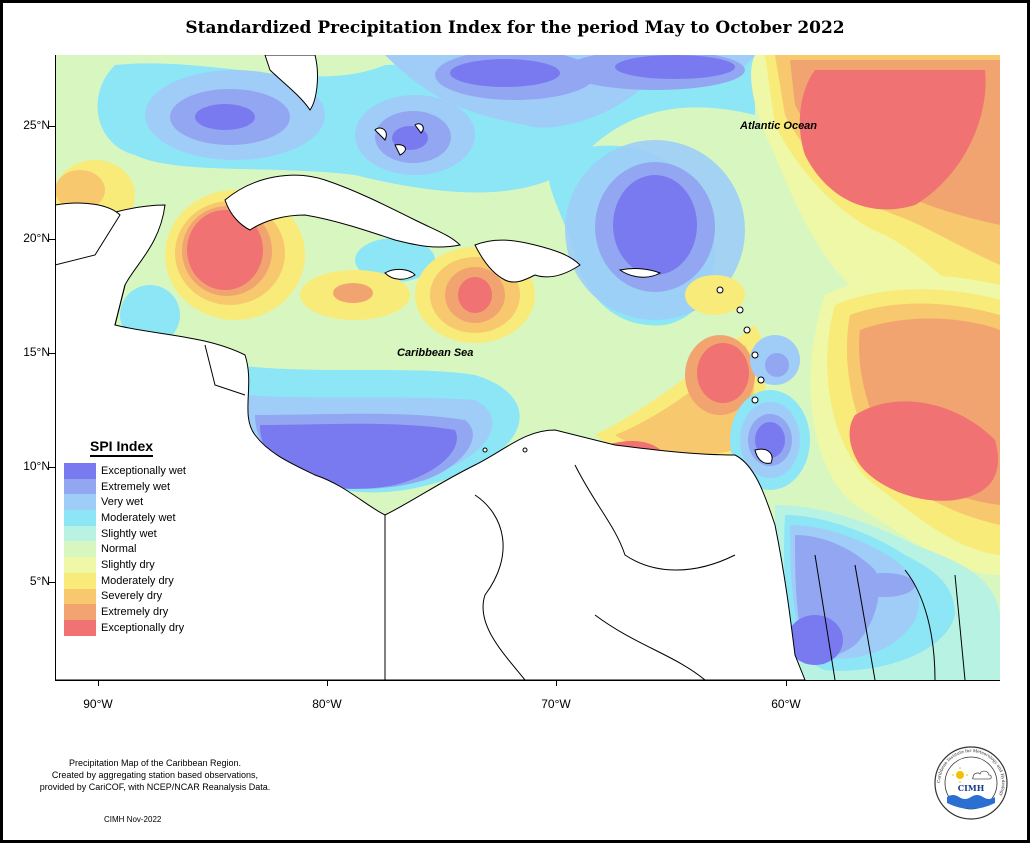  What do you see at coordinates (135, 612) in the screenshot?
I see `legend-label: Extremely dry` at bounding box center [135, 612].